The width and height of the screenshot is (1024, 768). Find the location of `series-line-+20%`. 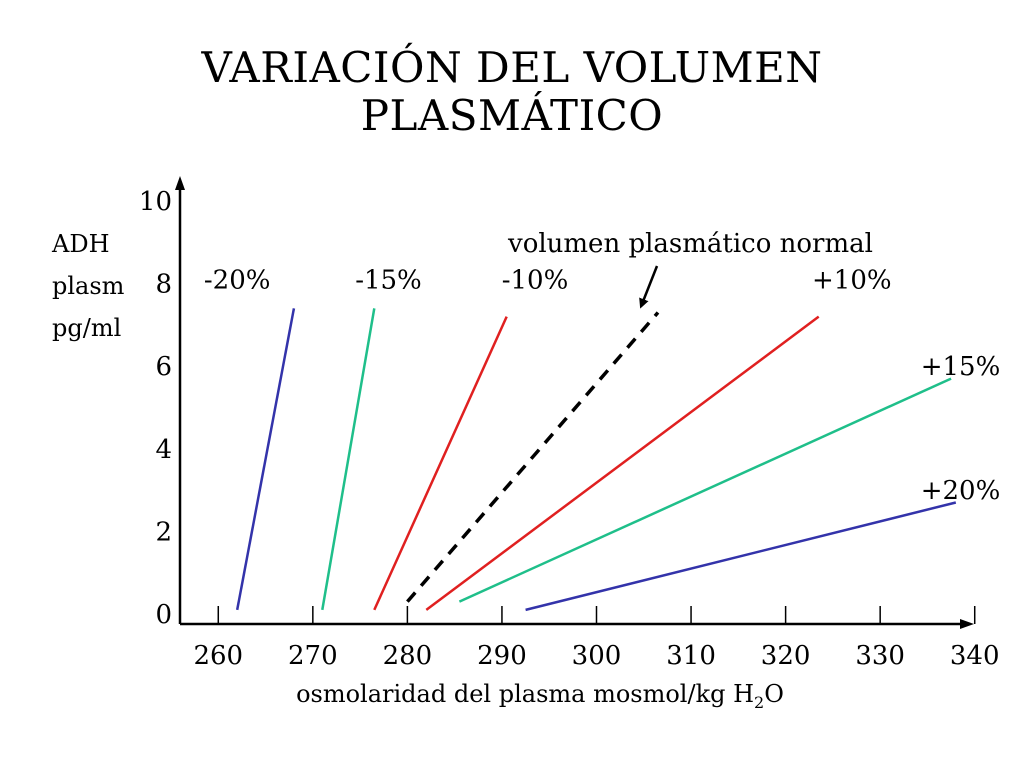

series-line-+20% is located at coordinates (741, 556).